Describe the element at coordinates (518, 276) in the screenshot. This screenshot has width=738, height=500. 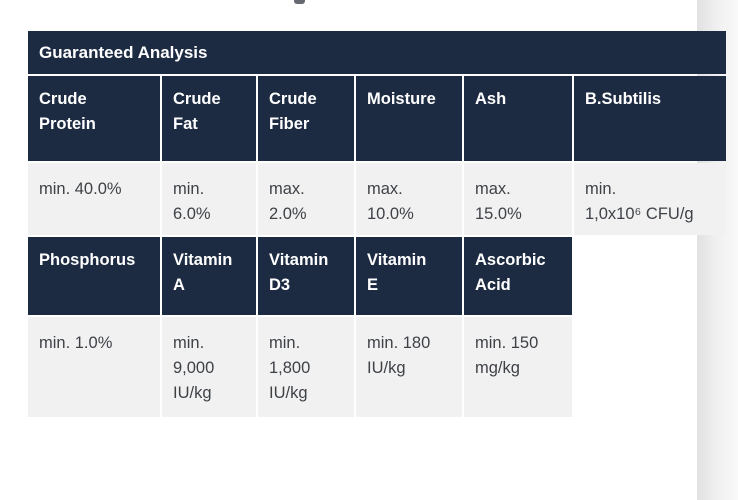
I see `header-cell-ascorbic-acid: Ascorbic Acid` at that location.